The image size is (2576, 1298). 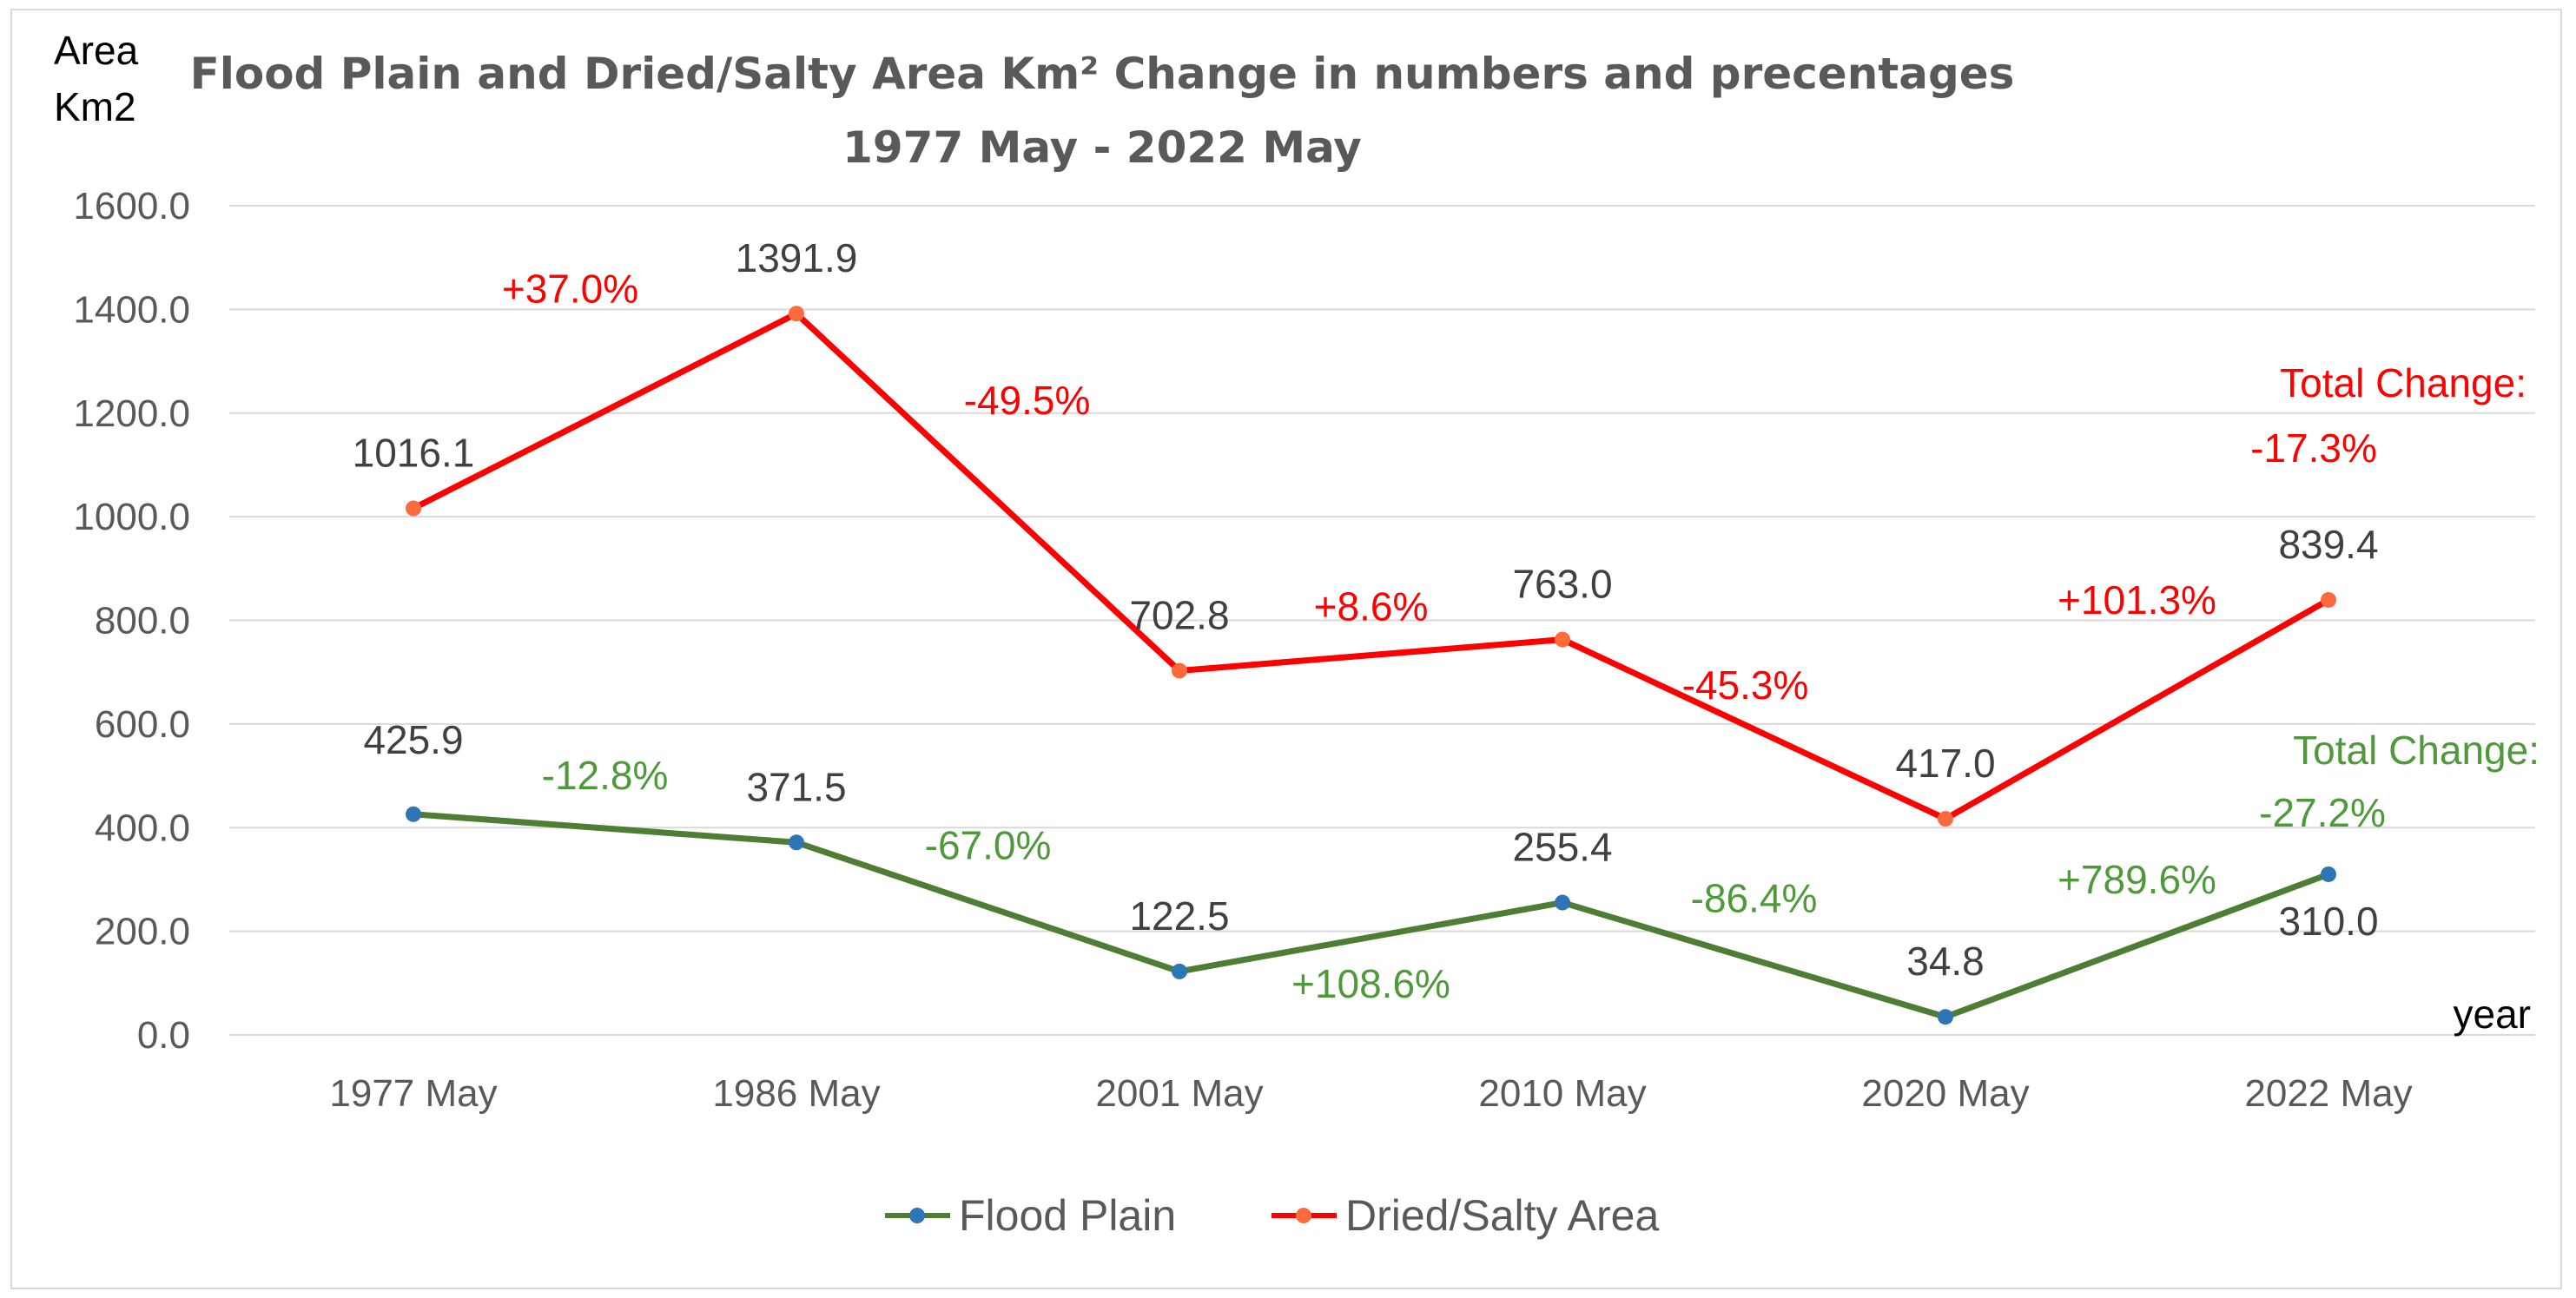 I want to click on pct-change-flood-plain-0: -12.8%, so click(x=605, y=775).